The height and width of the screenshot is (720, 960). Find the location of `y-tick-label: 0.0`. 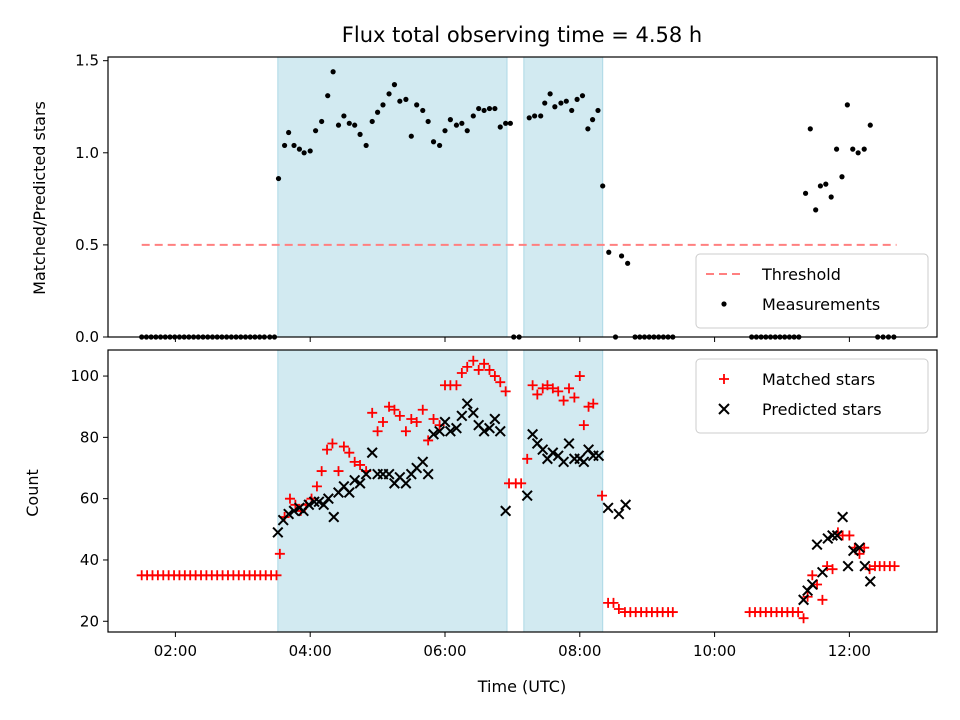

y-tick-label: 0.0 is located at coordinates (87, 337).